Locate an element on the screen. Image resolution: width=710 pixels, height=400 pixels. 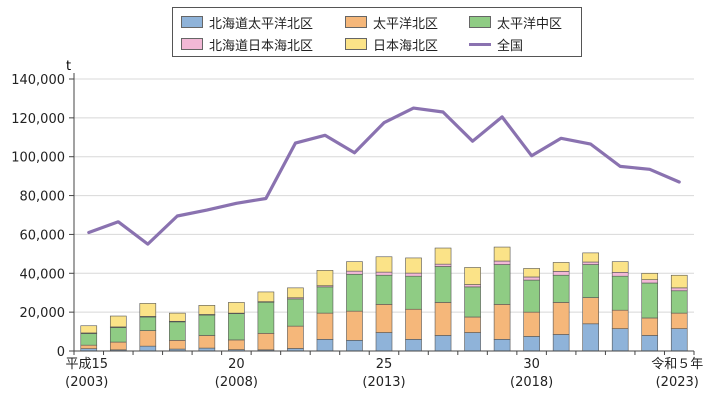
bar-segment-2022-s0 is located at coordinates (650, 343).